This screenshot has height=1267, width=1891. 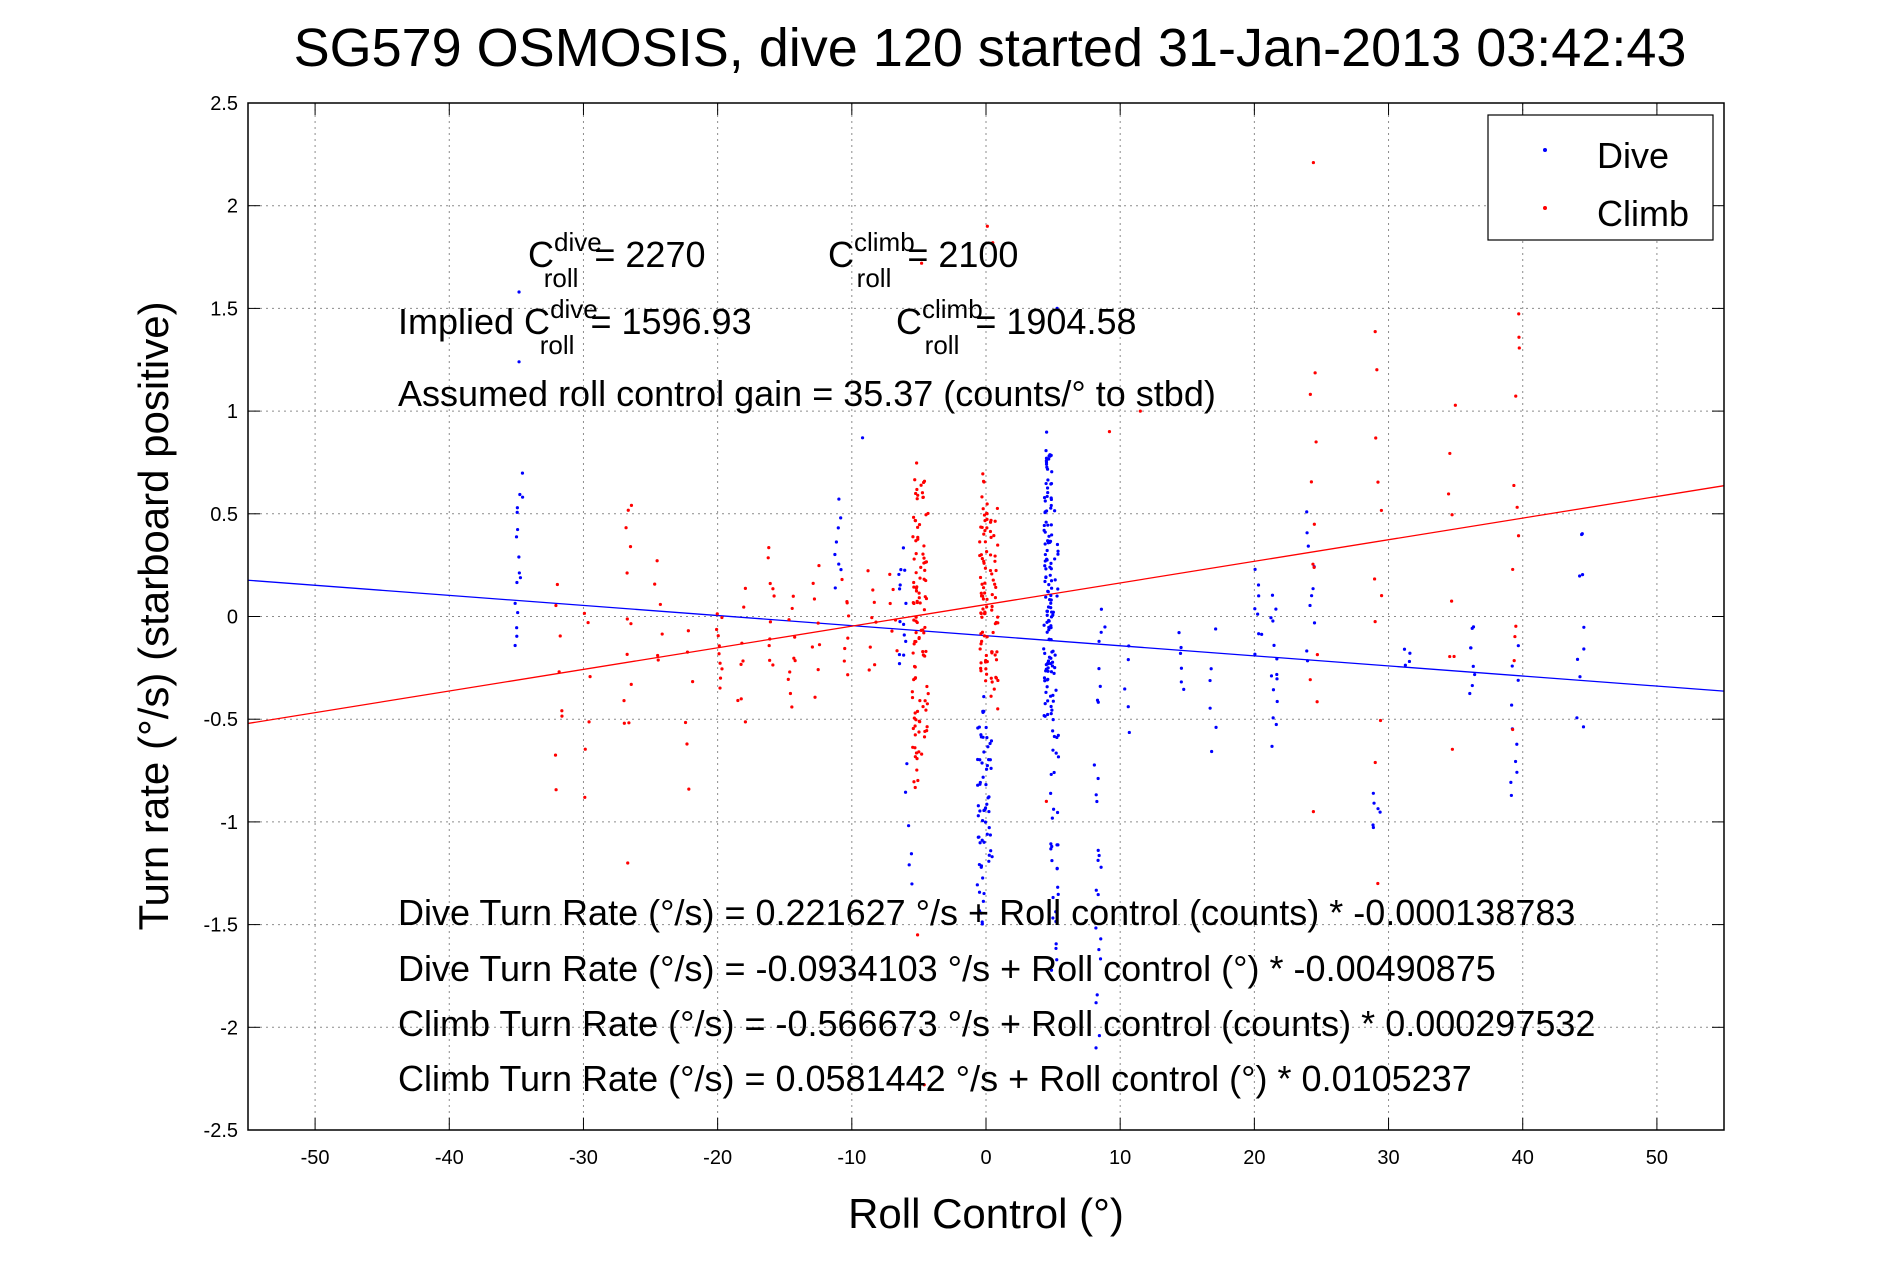 What do you see at coordinates (224, 309) in the screenshot?
I see `y-tick-label: 1.5` at bounding box center [224, 309].